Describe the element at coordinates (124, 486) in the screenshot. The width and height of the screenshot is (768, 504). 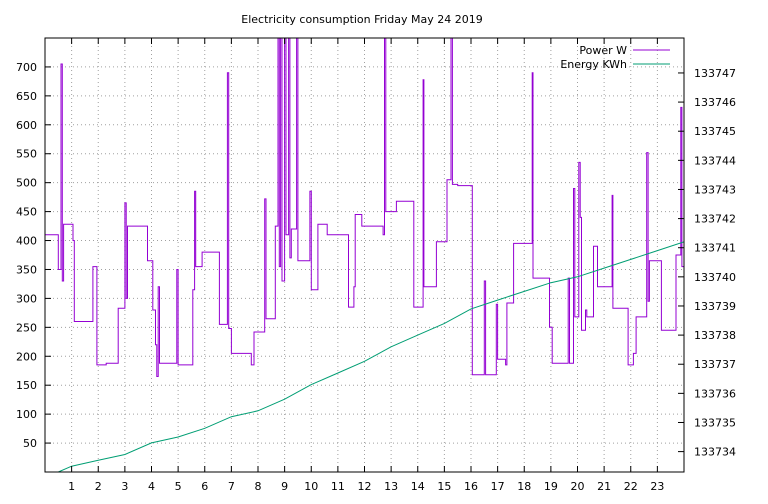
I see `x-tick-label: 3` at that location.